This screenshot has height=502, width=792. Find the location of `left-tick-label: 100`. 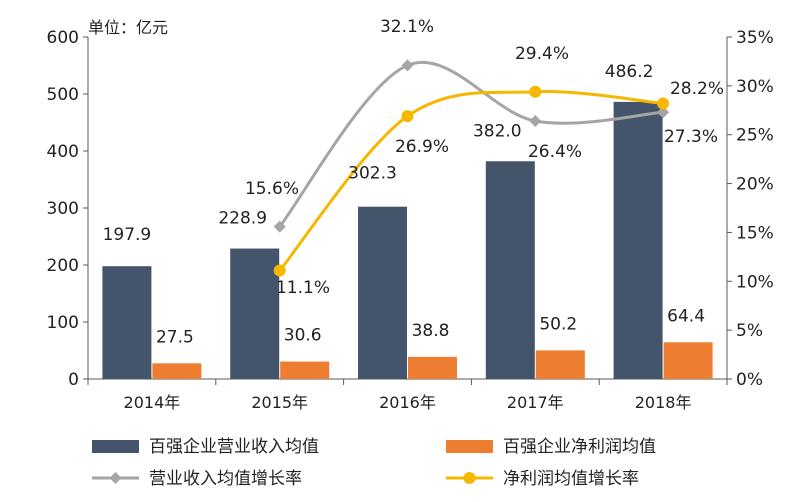

left-tick-label: 100 is located at coordinates (63, 323).